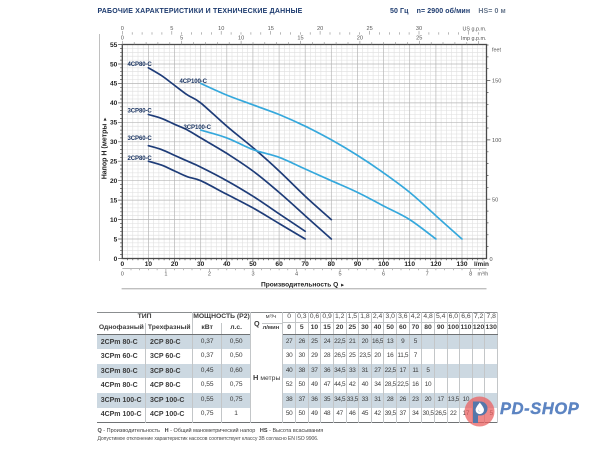 The image size is (600, 449). Describe the element at coordinates (194, 82) in the screenshot. I see `svg-text: 4CP100-C` at that location.